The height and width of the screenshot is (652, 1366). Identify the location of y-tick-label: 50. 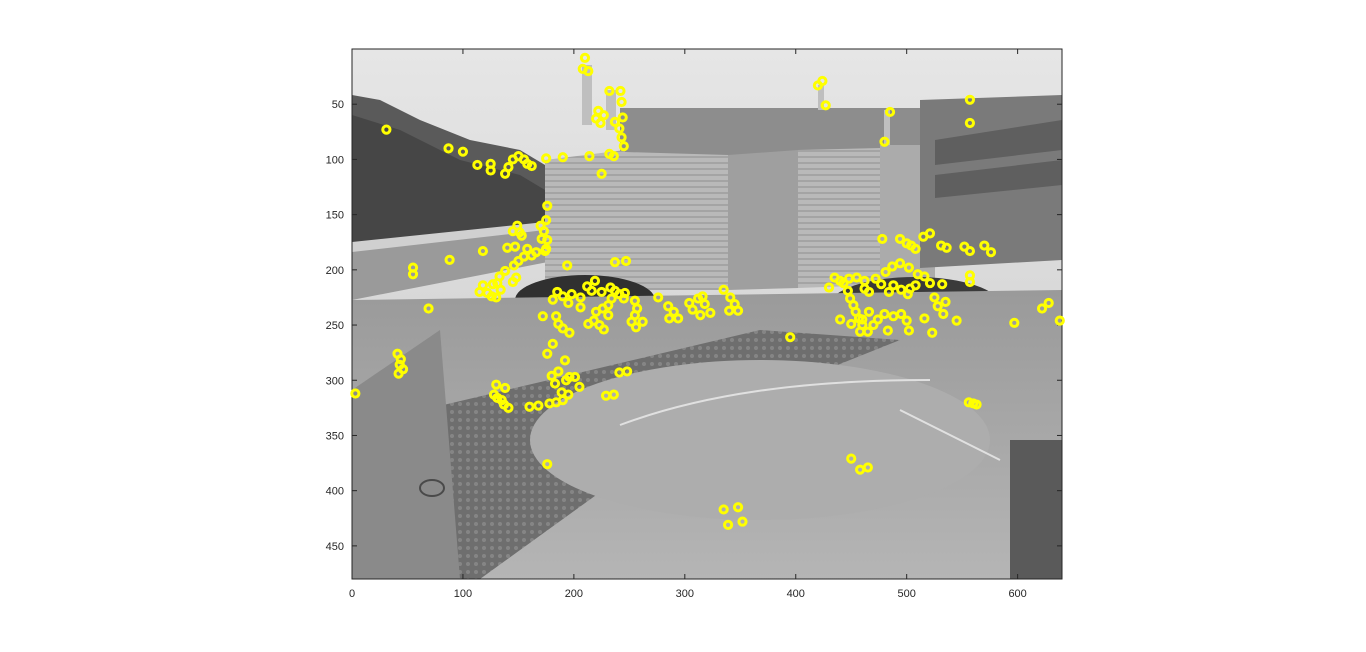
(338, 105).